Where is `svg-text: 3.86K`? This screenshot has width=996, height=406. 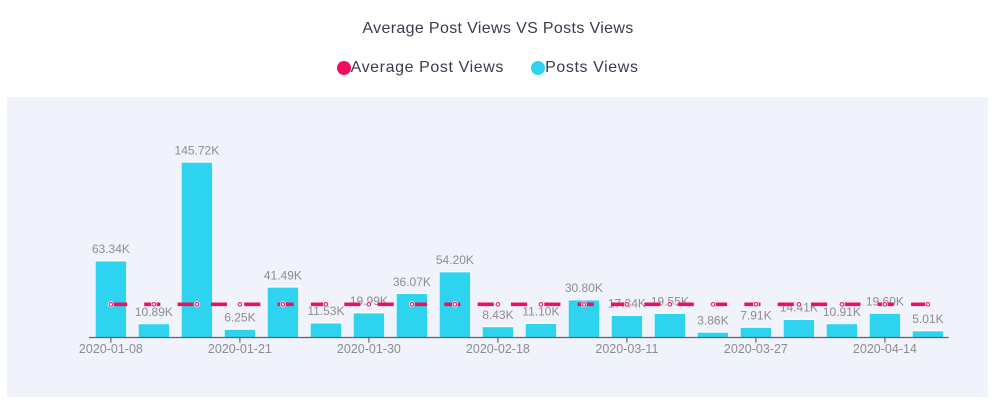
svg-text: 3.86K is located at coordinates (712, 320).